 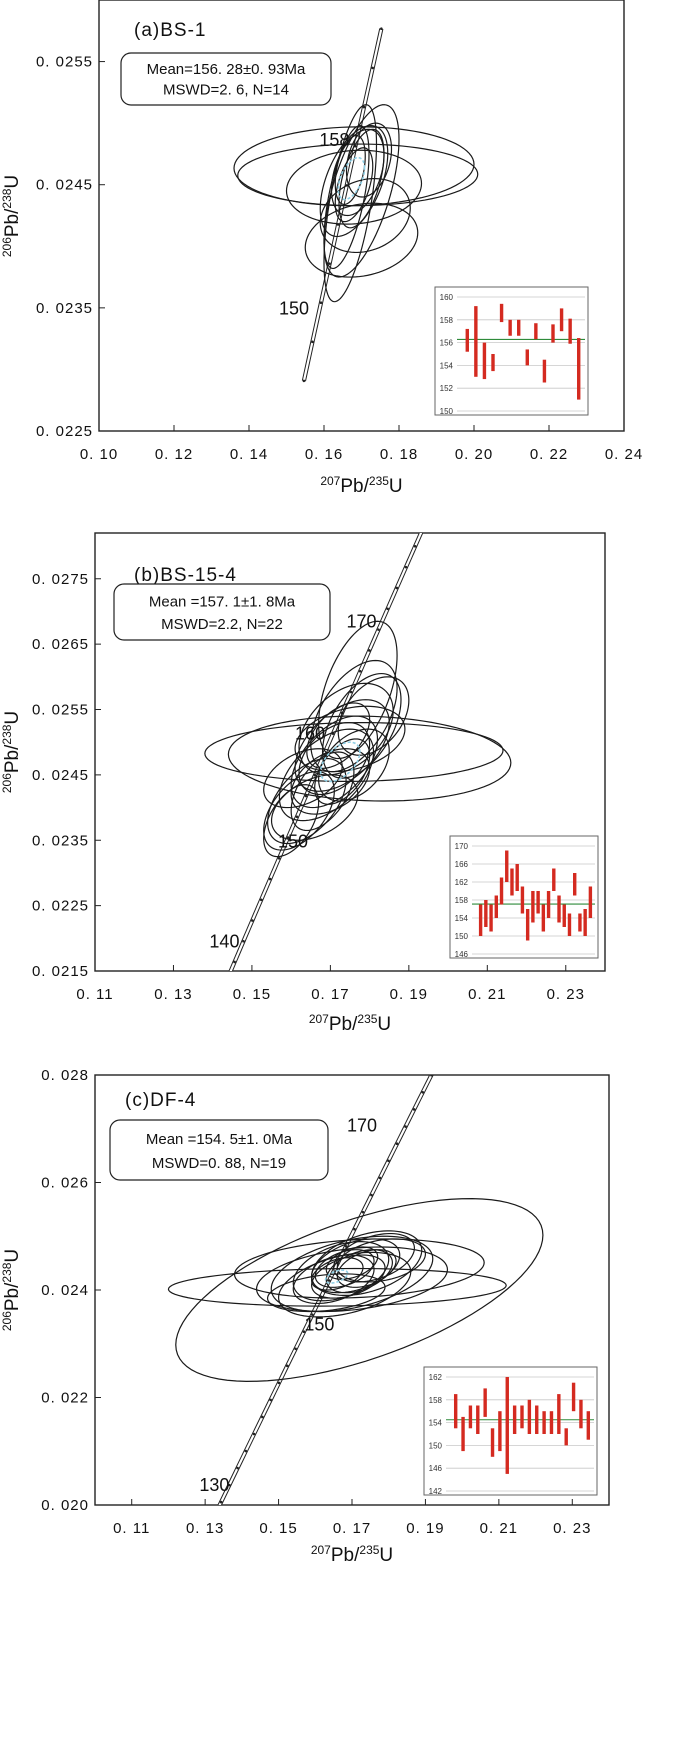 I want to click on concordia-age-label: 150, so click(x=293, y=842).